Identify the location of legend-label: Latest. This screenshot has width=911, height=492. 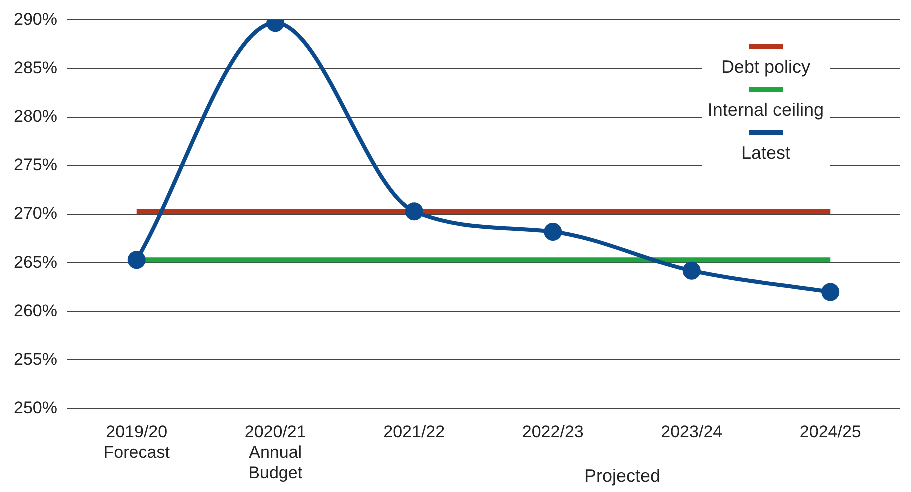
(765, 153).